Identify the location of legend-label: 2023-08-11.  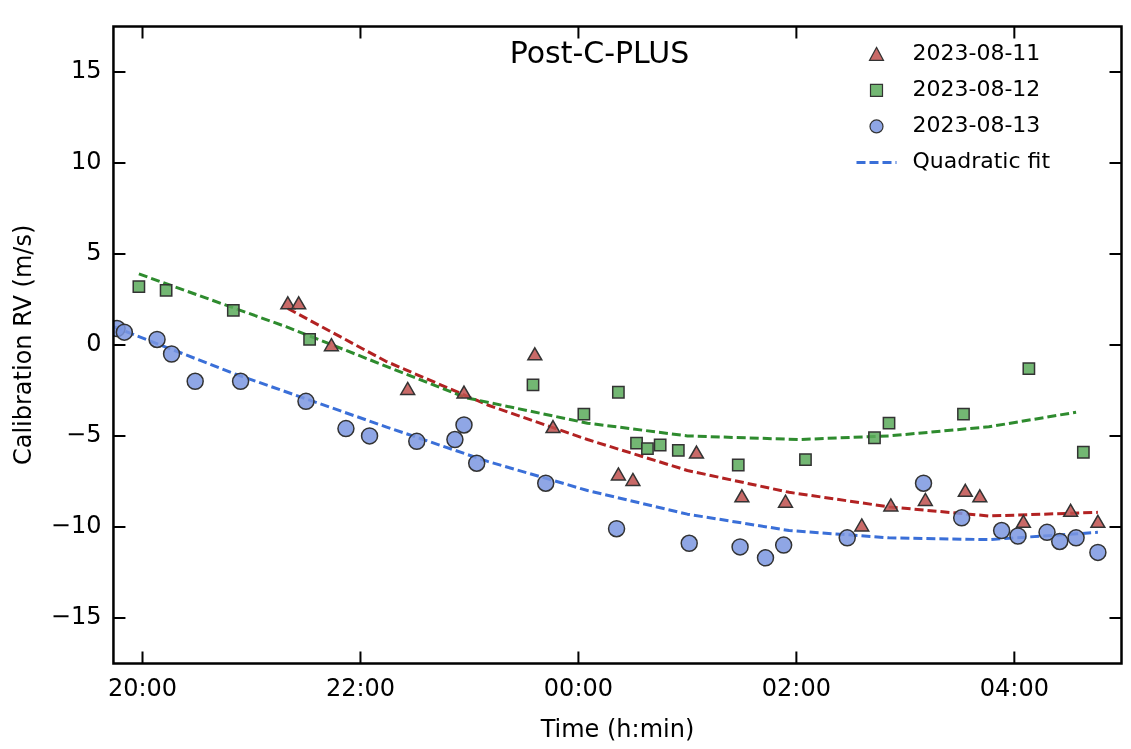
(976, 53).